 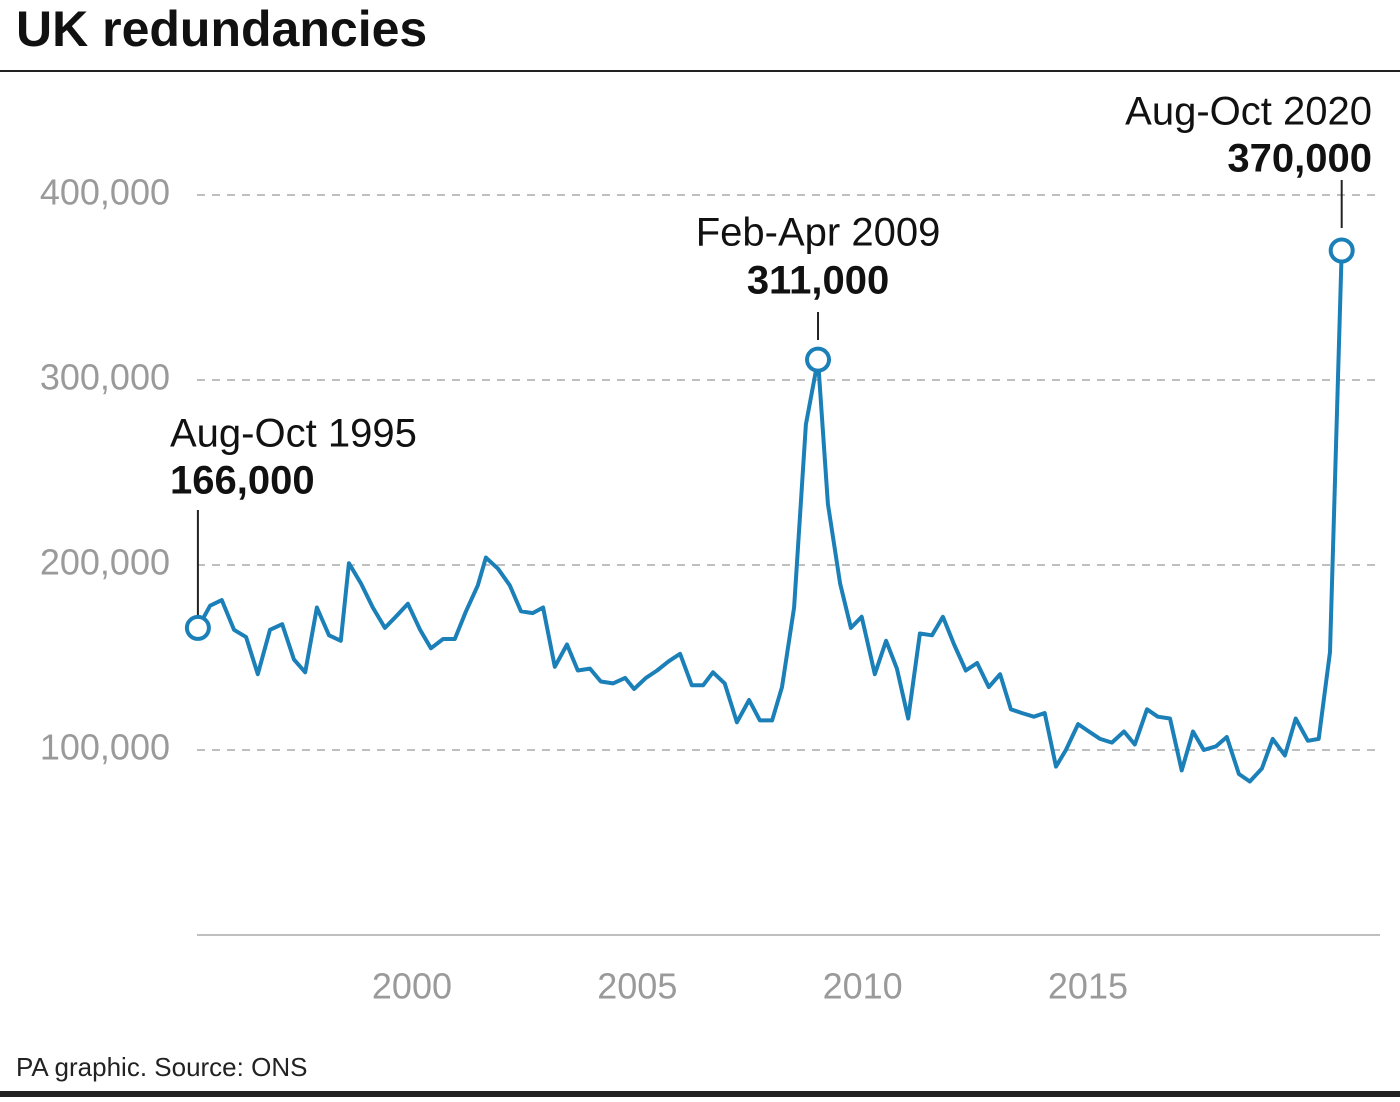 I want to click on x-tick-label: 2015, so click(x=1088, y=986).